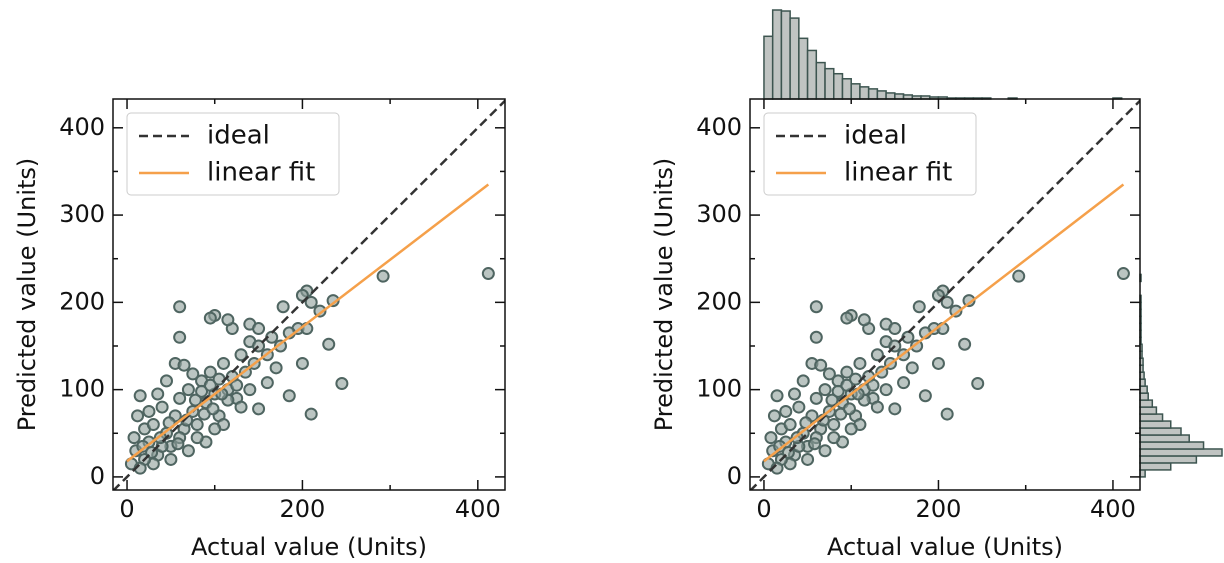  I want to click on y-tick-label: 200, so click(82, 301).